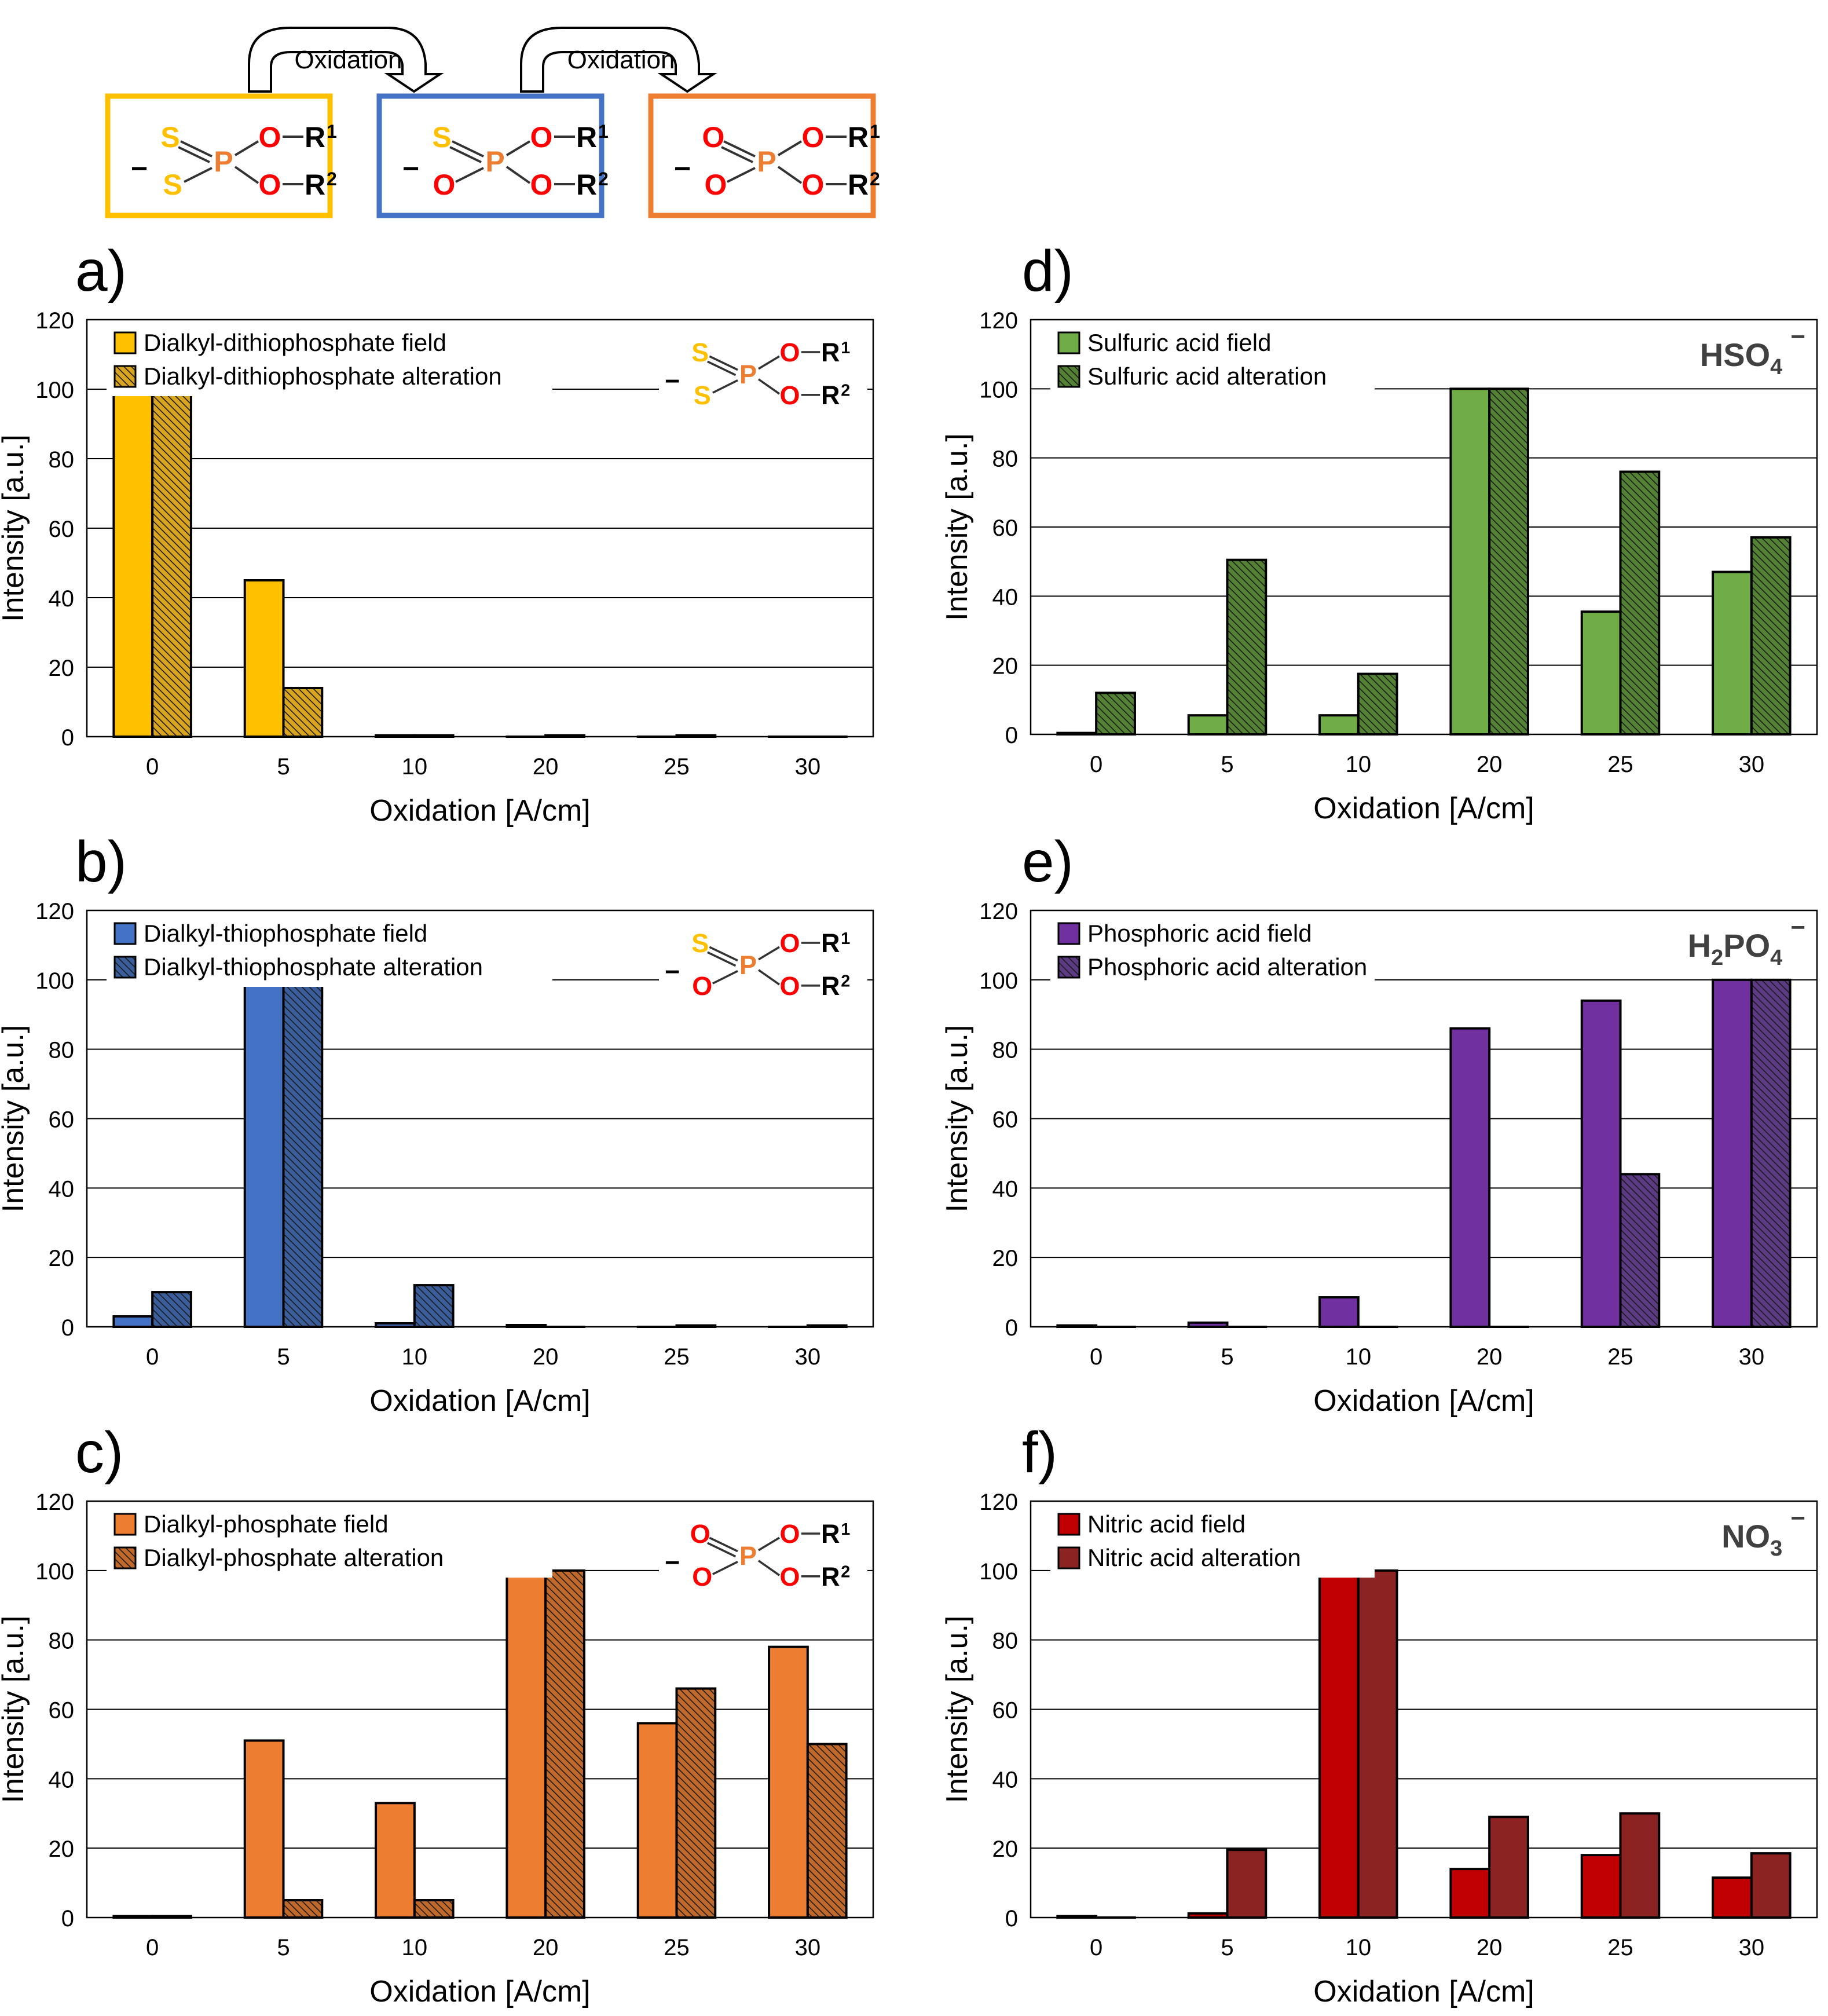 The image size is (1828, 2016). I want to click on ion-formula: NO3−, so click(1763, 1532).